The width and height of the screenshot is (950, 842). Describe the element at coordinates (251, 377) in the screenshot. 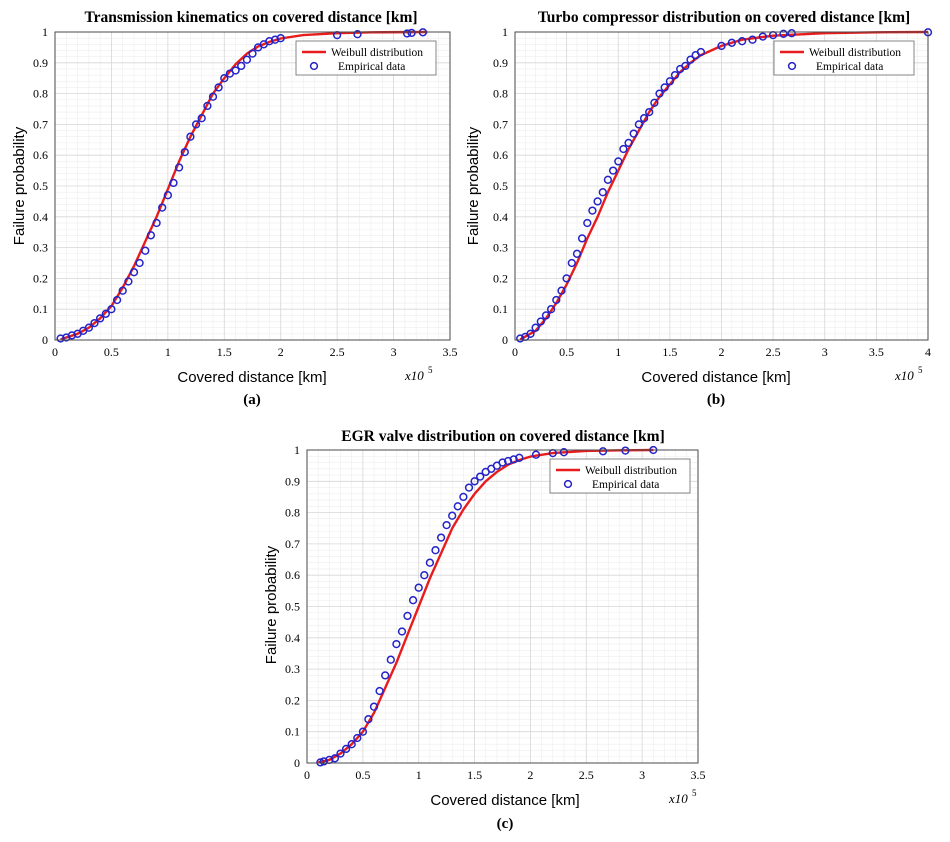

I see `chart-a-xlabel: Covered distance [km]` at that location.